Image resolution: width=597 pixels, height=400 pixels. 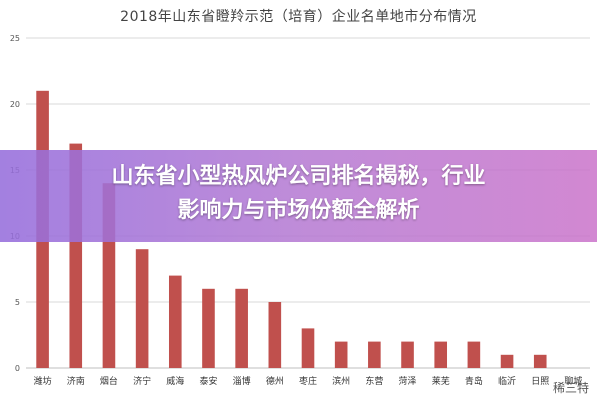 I want to click on headline-line-2: 影响力与市场份额全解析, so click(x=298, y=210).